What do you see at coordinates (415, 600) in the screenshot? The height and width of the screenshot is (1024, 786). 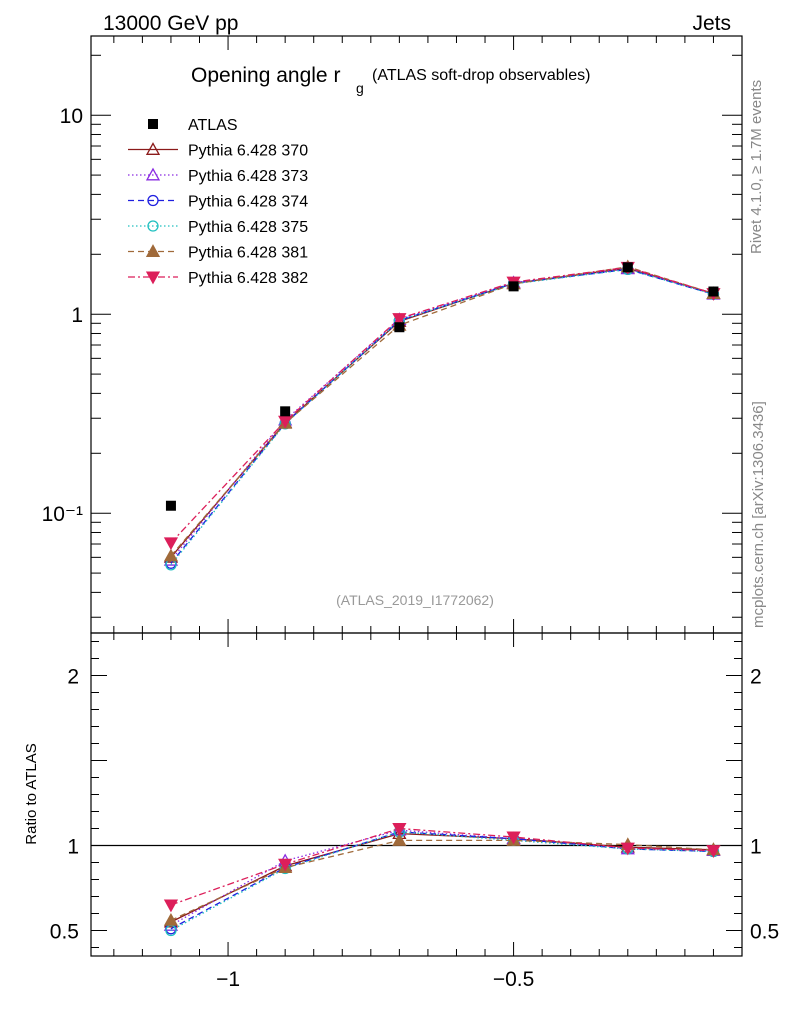 I see `analysis-label: (ATLAS_2019_I1772062)` at bounding box center [415, 600].